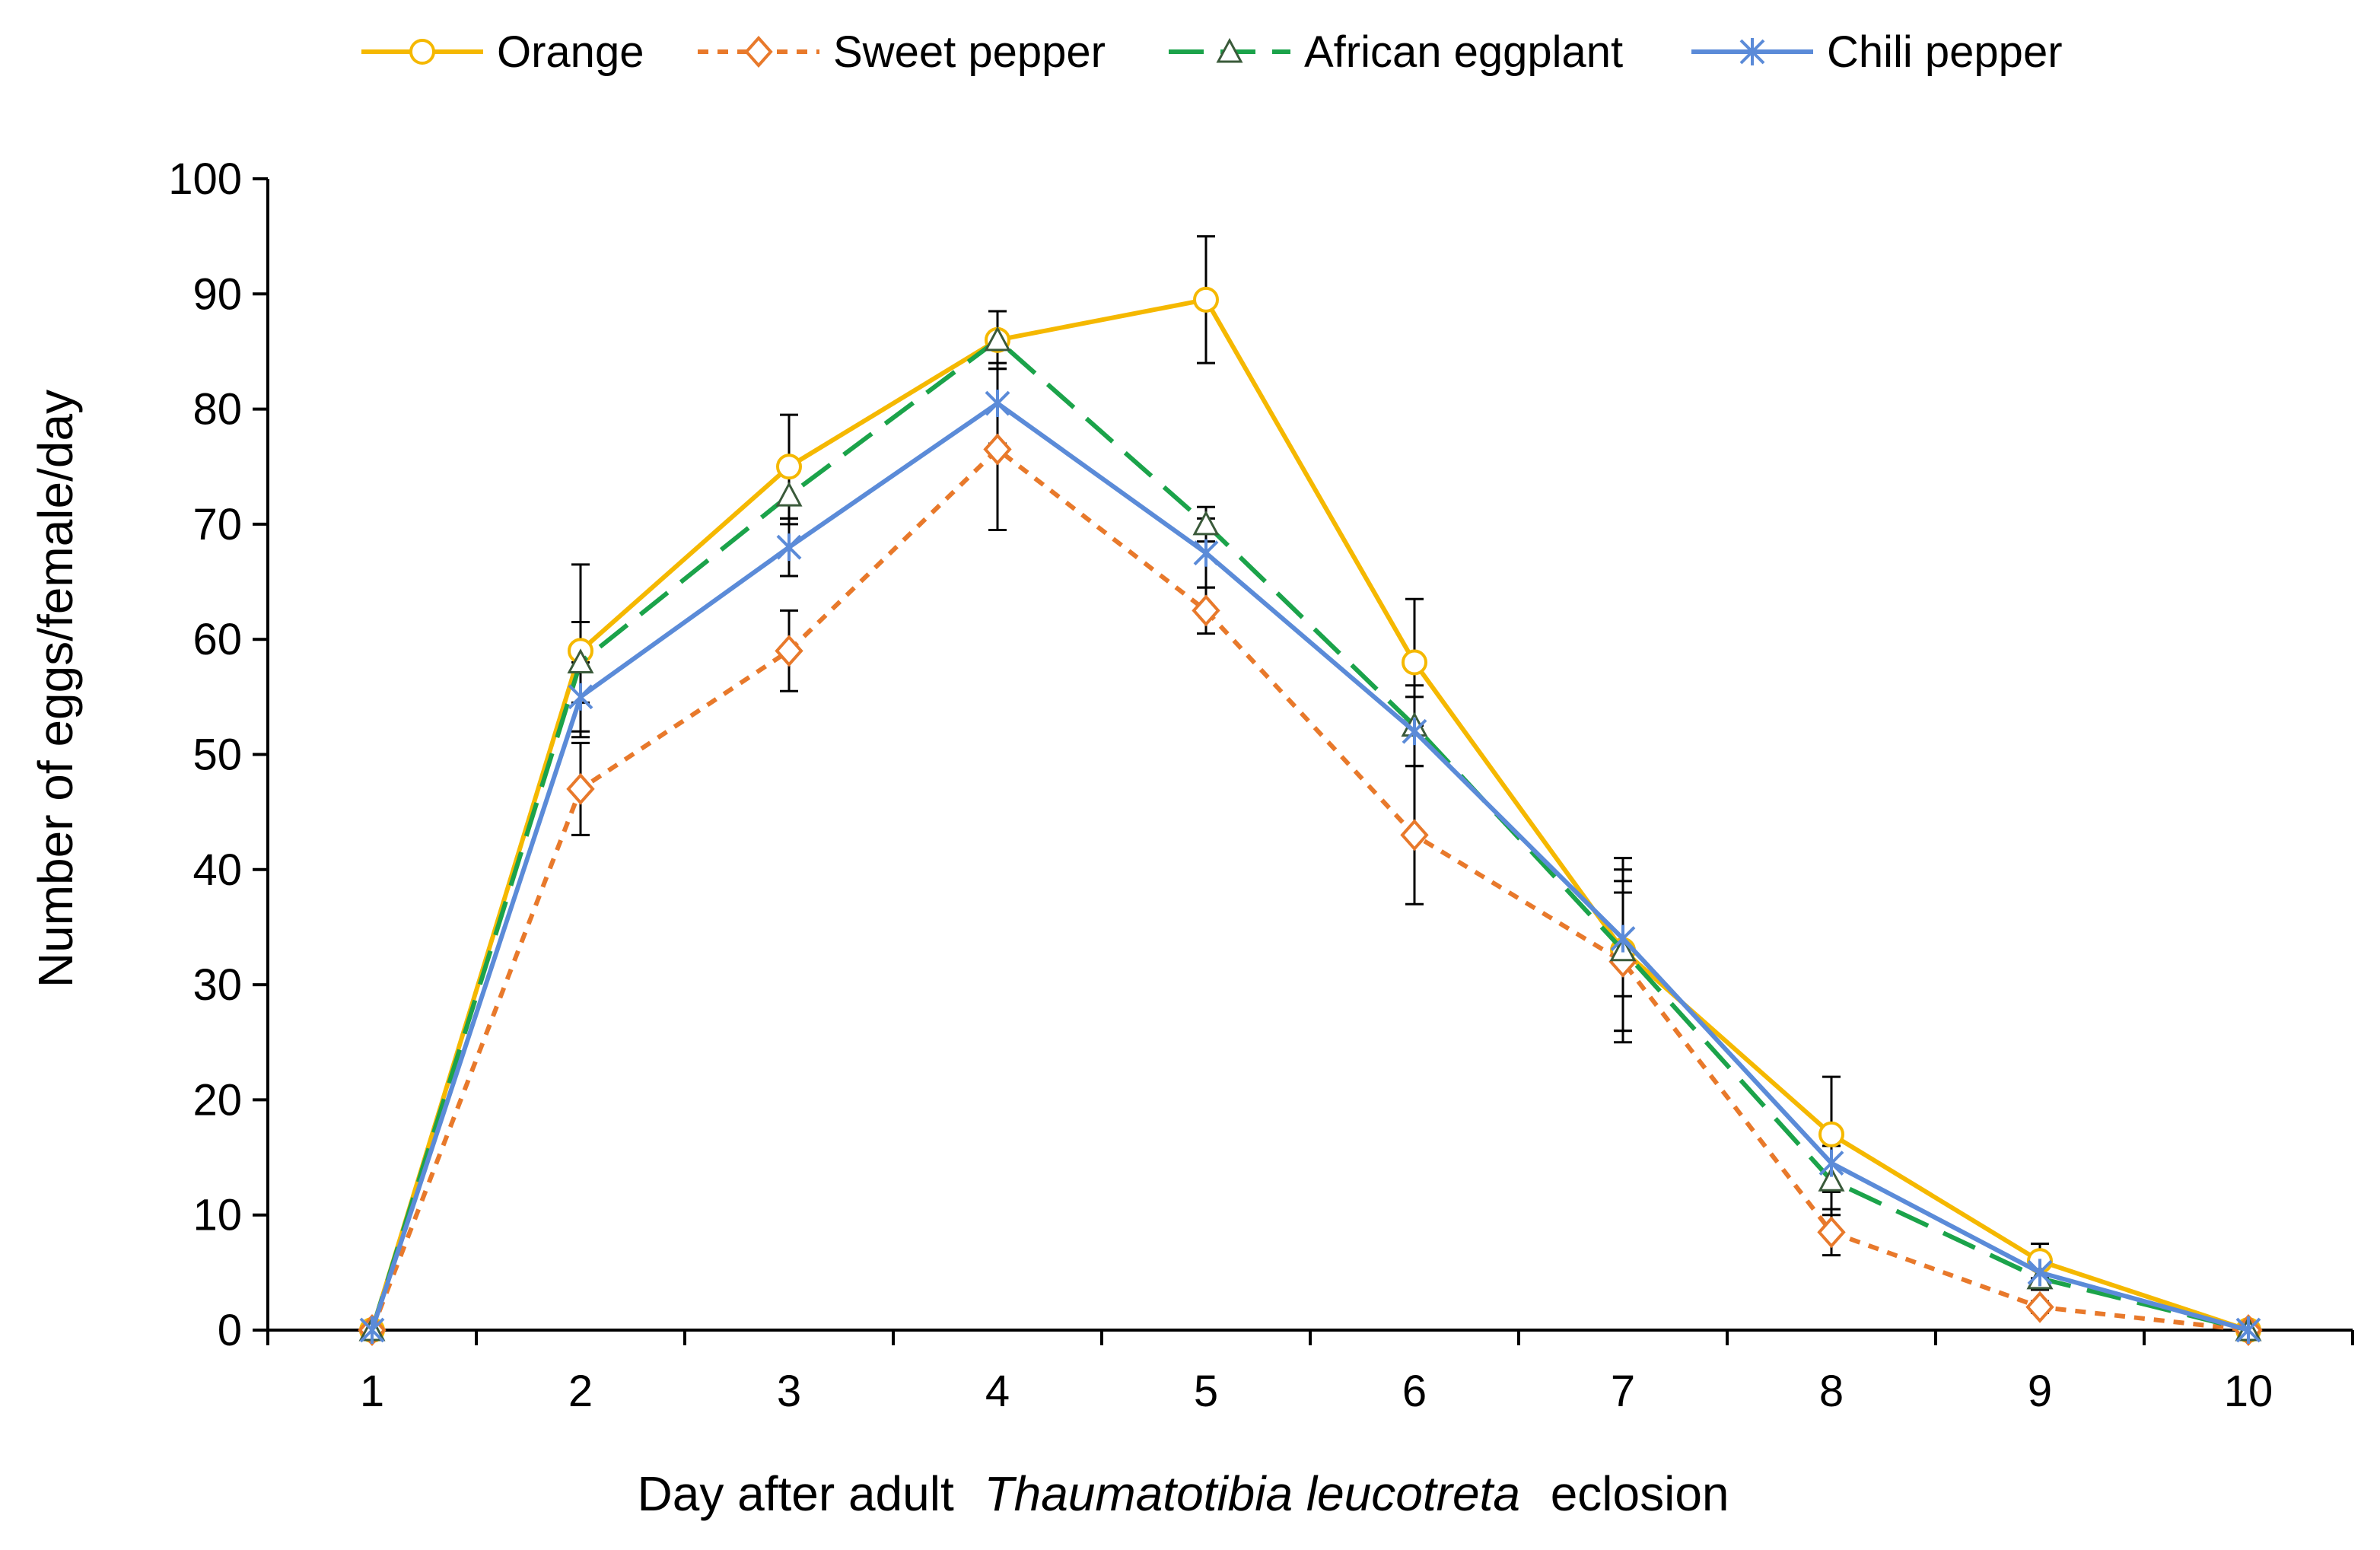 This screenshot has height=1550, width=2380. What do you see at coordinates (372, 1391) in the screenshot?
I see `x-tick-label: 1` at bounding box center [372, 1391].